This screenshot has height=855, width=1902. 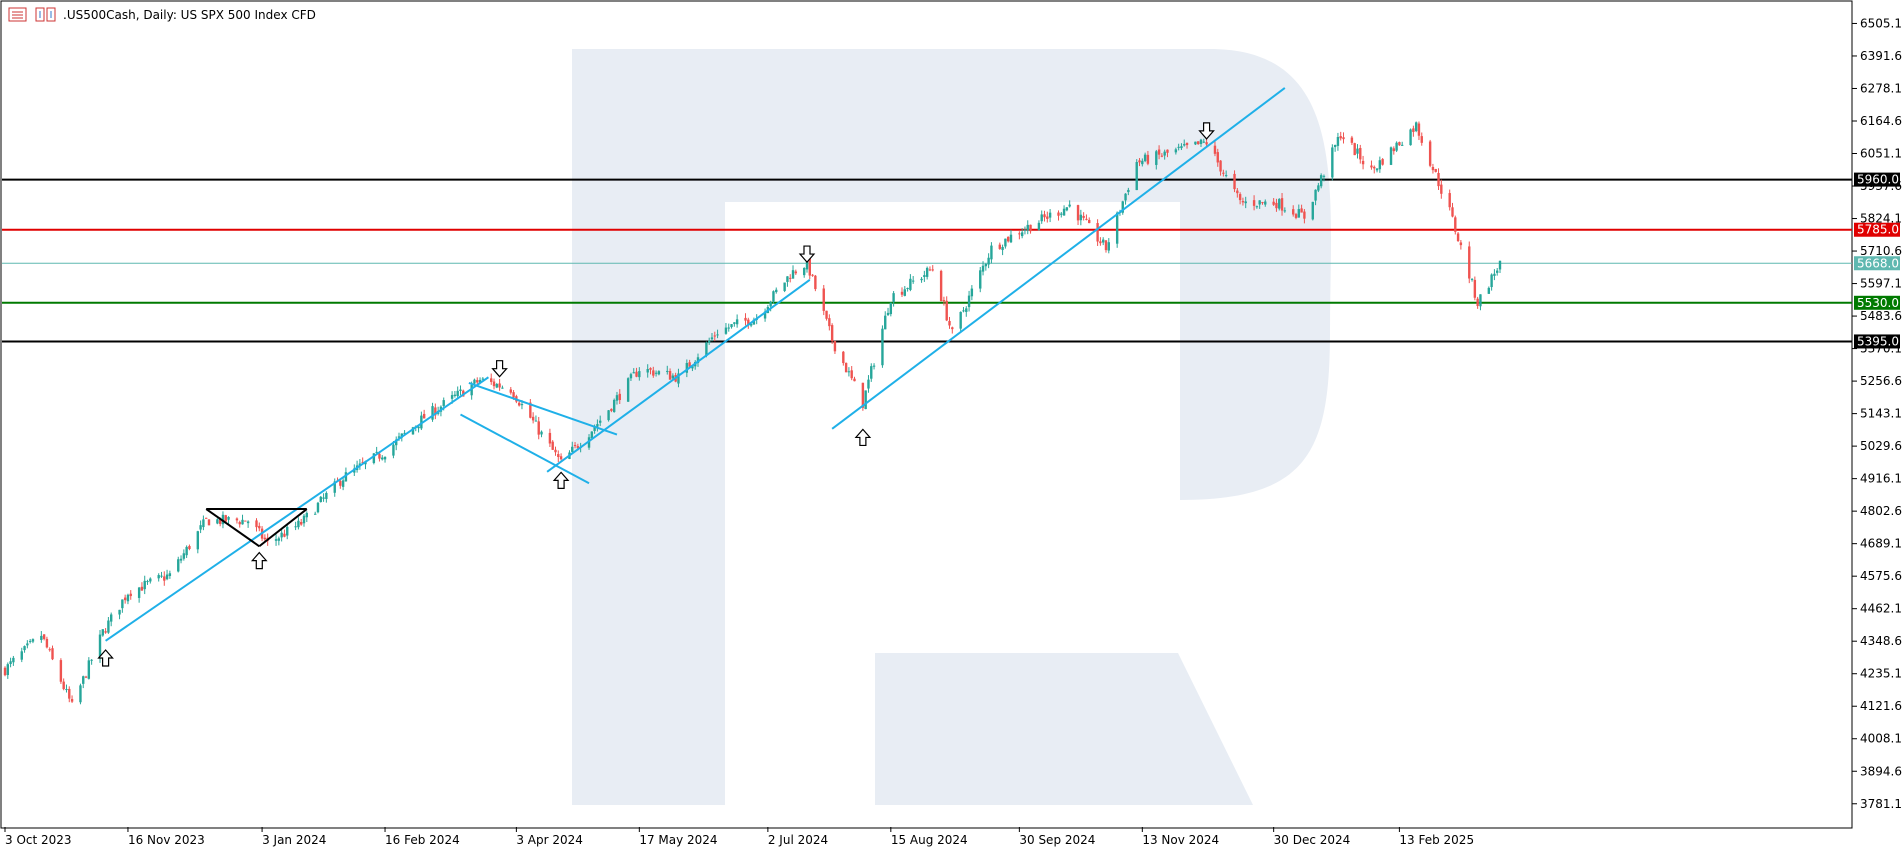 I want to click on x-tick-label: 13 Feb 2025, so click(x=1436, y=840).